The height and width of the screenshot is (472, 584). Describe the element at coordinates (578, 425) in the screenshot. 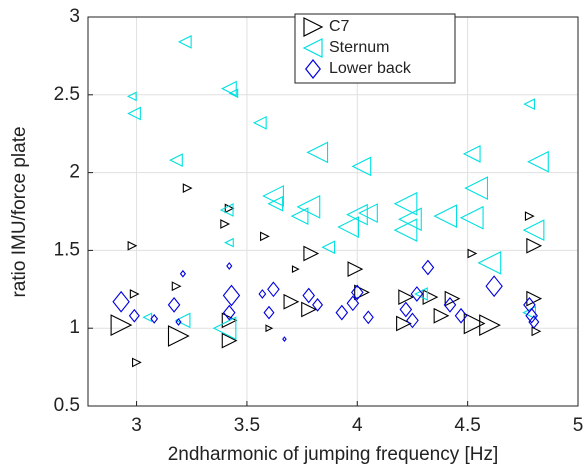

I see `x-tick-label: 5` at that location.